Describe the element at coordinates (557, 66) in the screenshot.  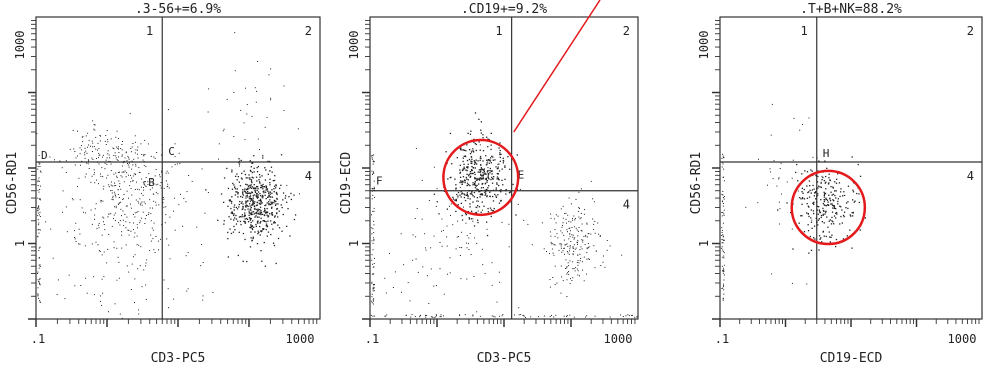
I see `pointer-line` at that location.